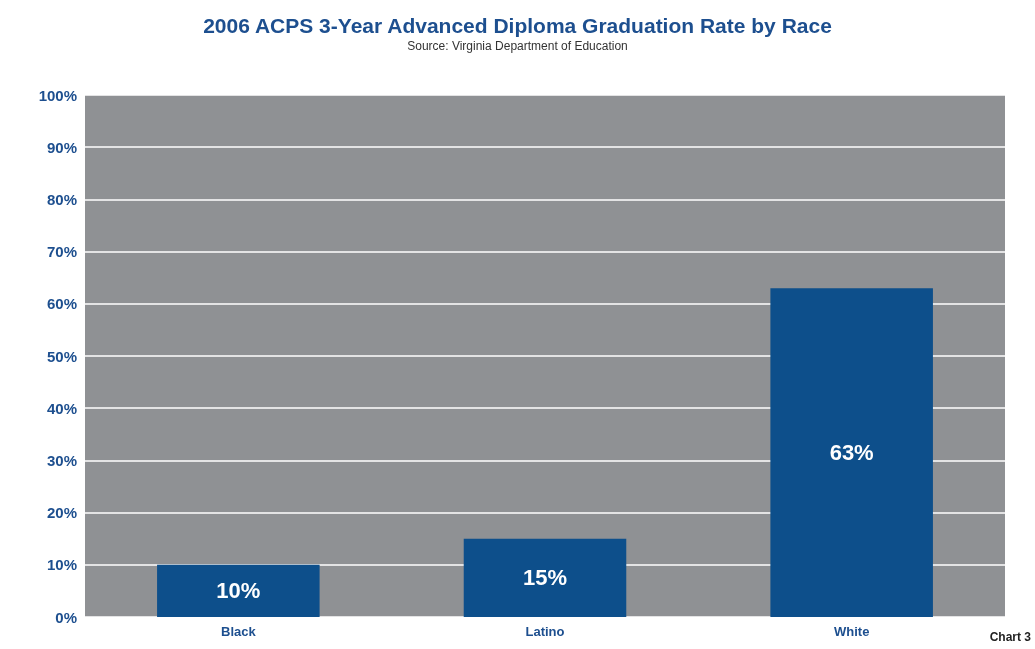 The width and height of the screenshot is (1035, 649). Describe the element at coordinates (517, 46) in the screenshot. I see `chart-subtitle: Source: Virginia Department of Education` at that location.